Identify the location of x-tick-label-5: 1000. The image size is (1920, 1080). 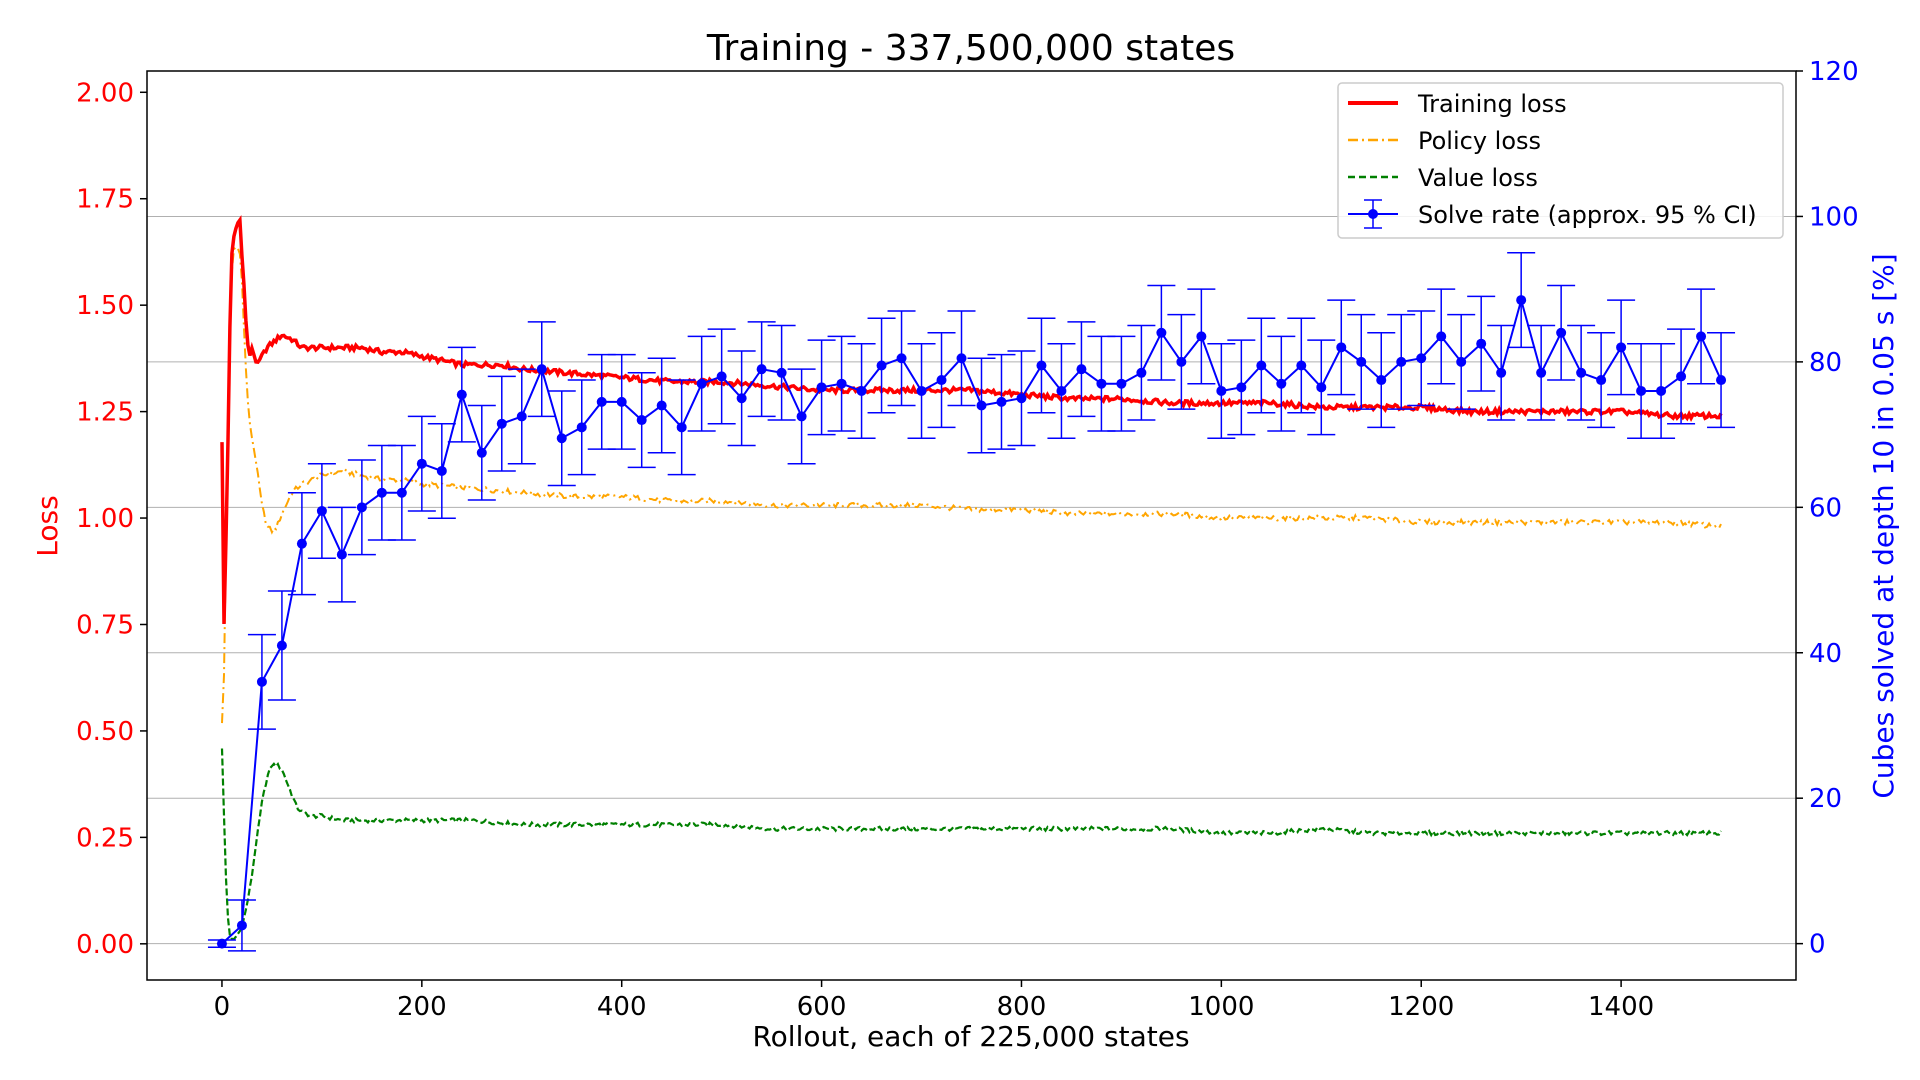
(1221, 1007).